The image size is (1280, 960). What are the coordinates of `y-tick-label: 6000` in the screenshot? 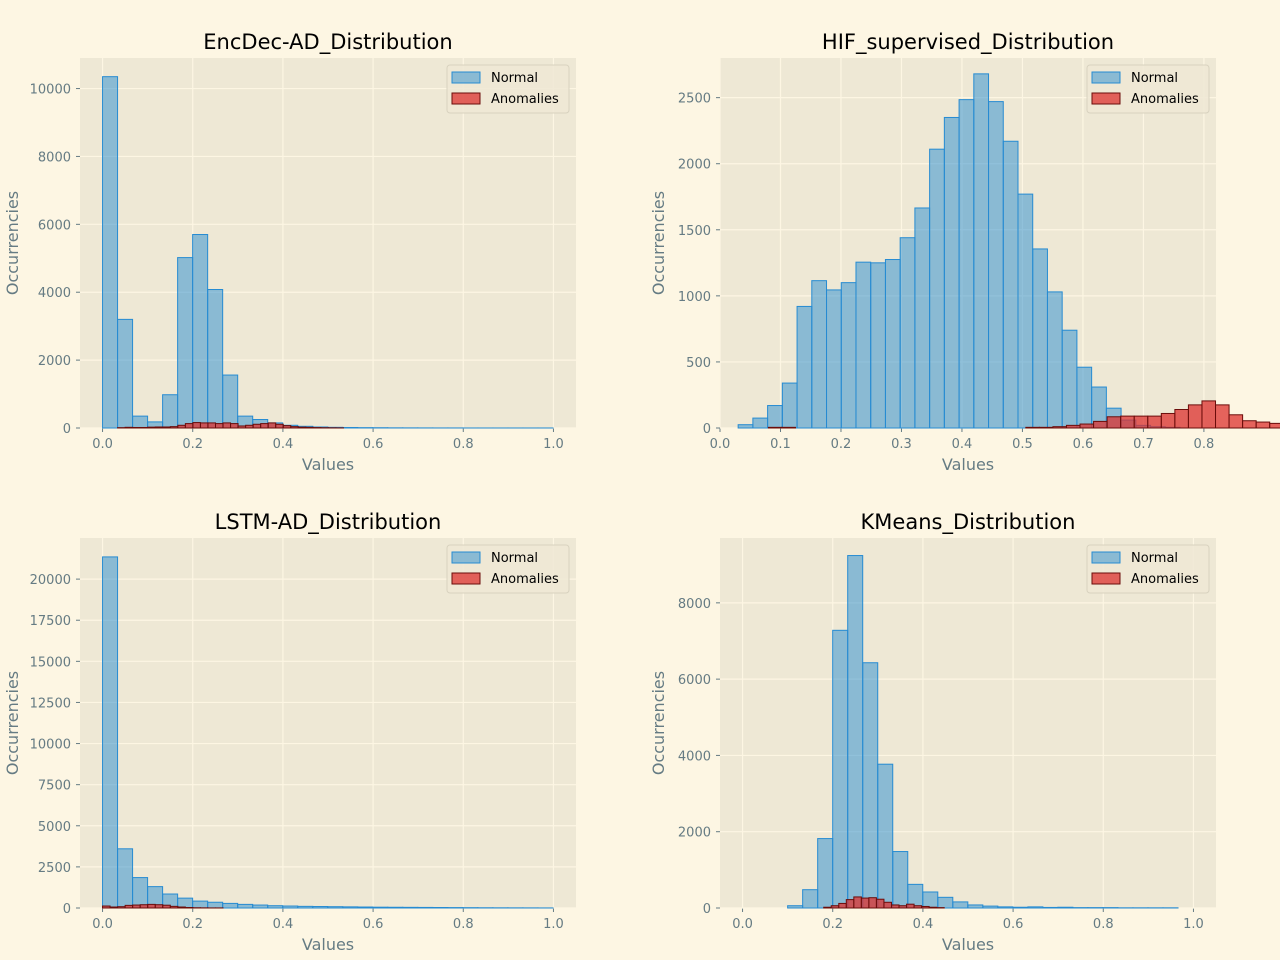 It's located at (54, 225).